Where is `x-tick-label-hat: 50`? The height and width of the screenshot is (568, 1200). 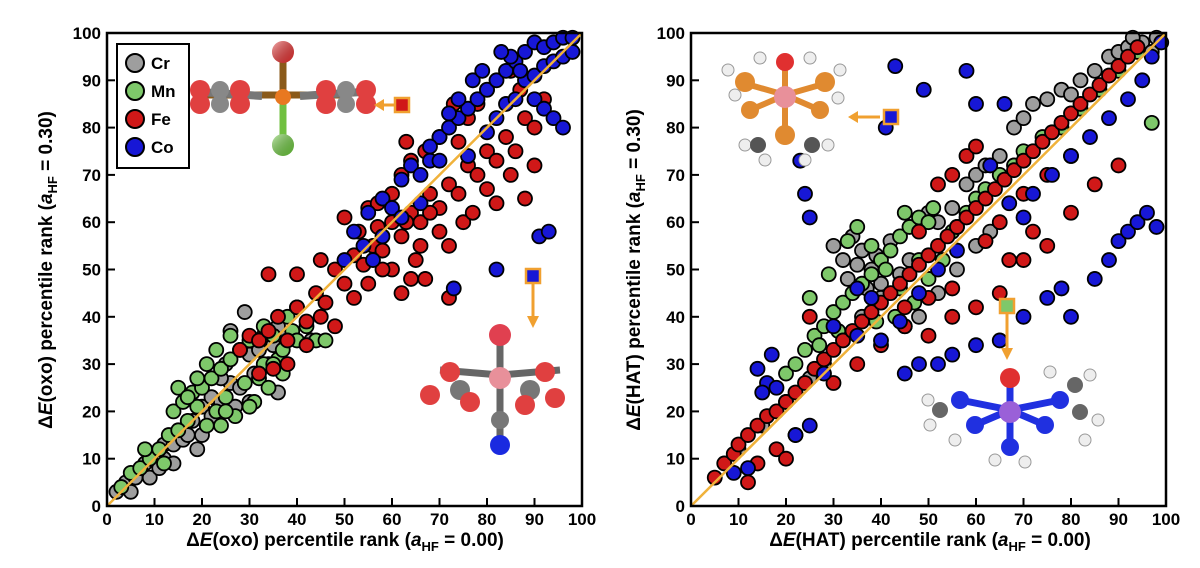
x-tick-label-hat: 50 is located at coordinates (928, 519).